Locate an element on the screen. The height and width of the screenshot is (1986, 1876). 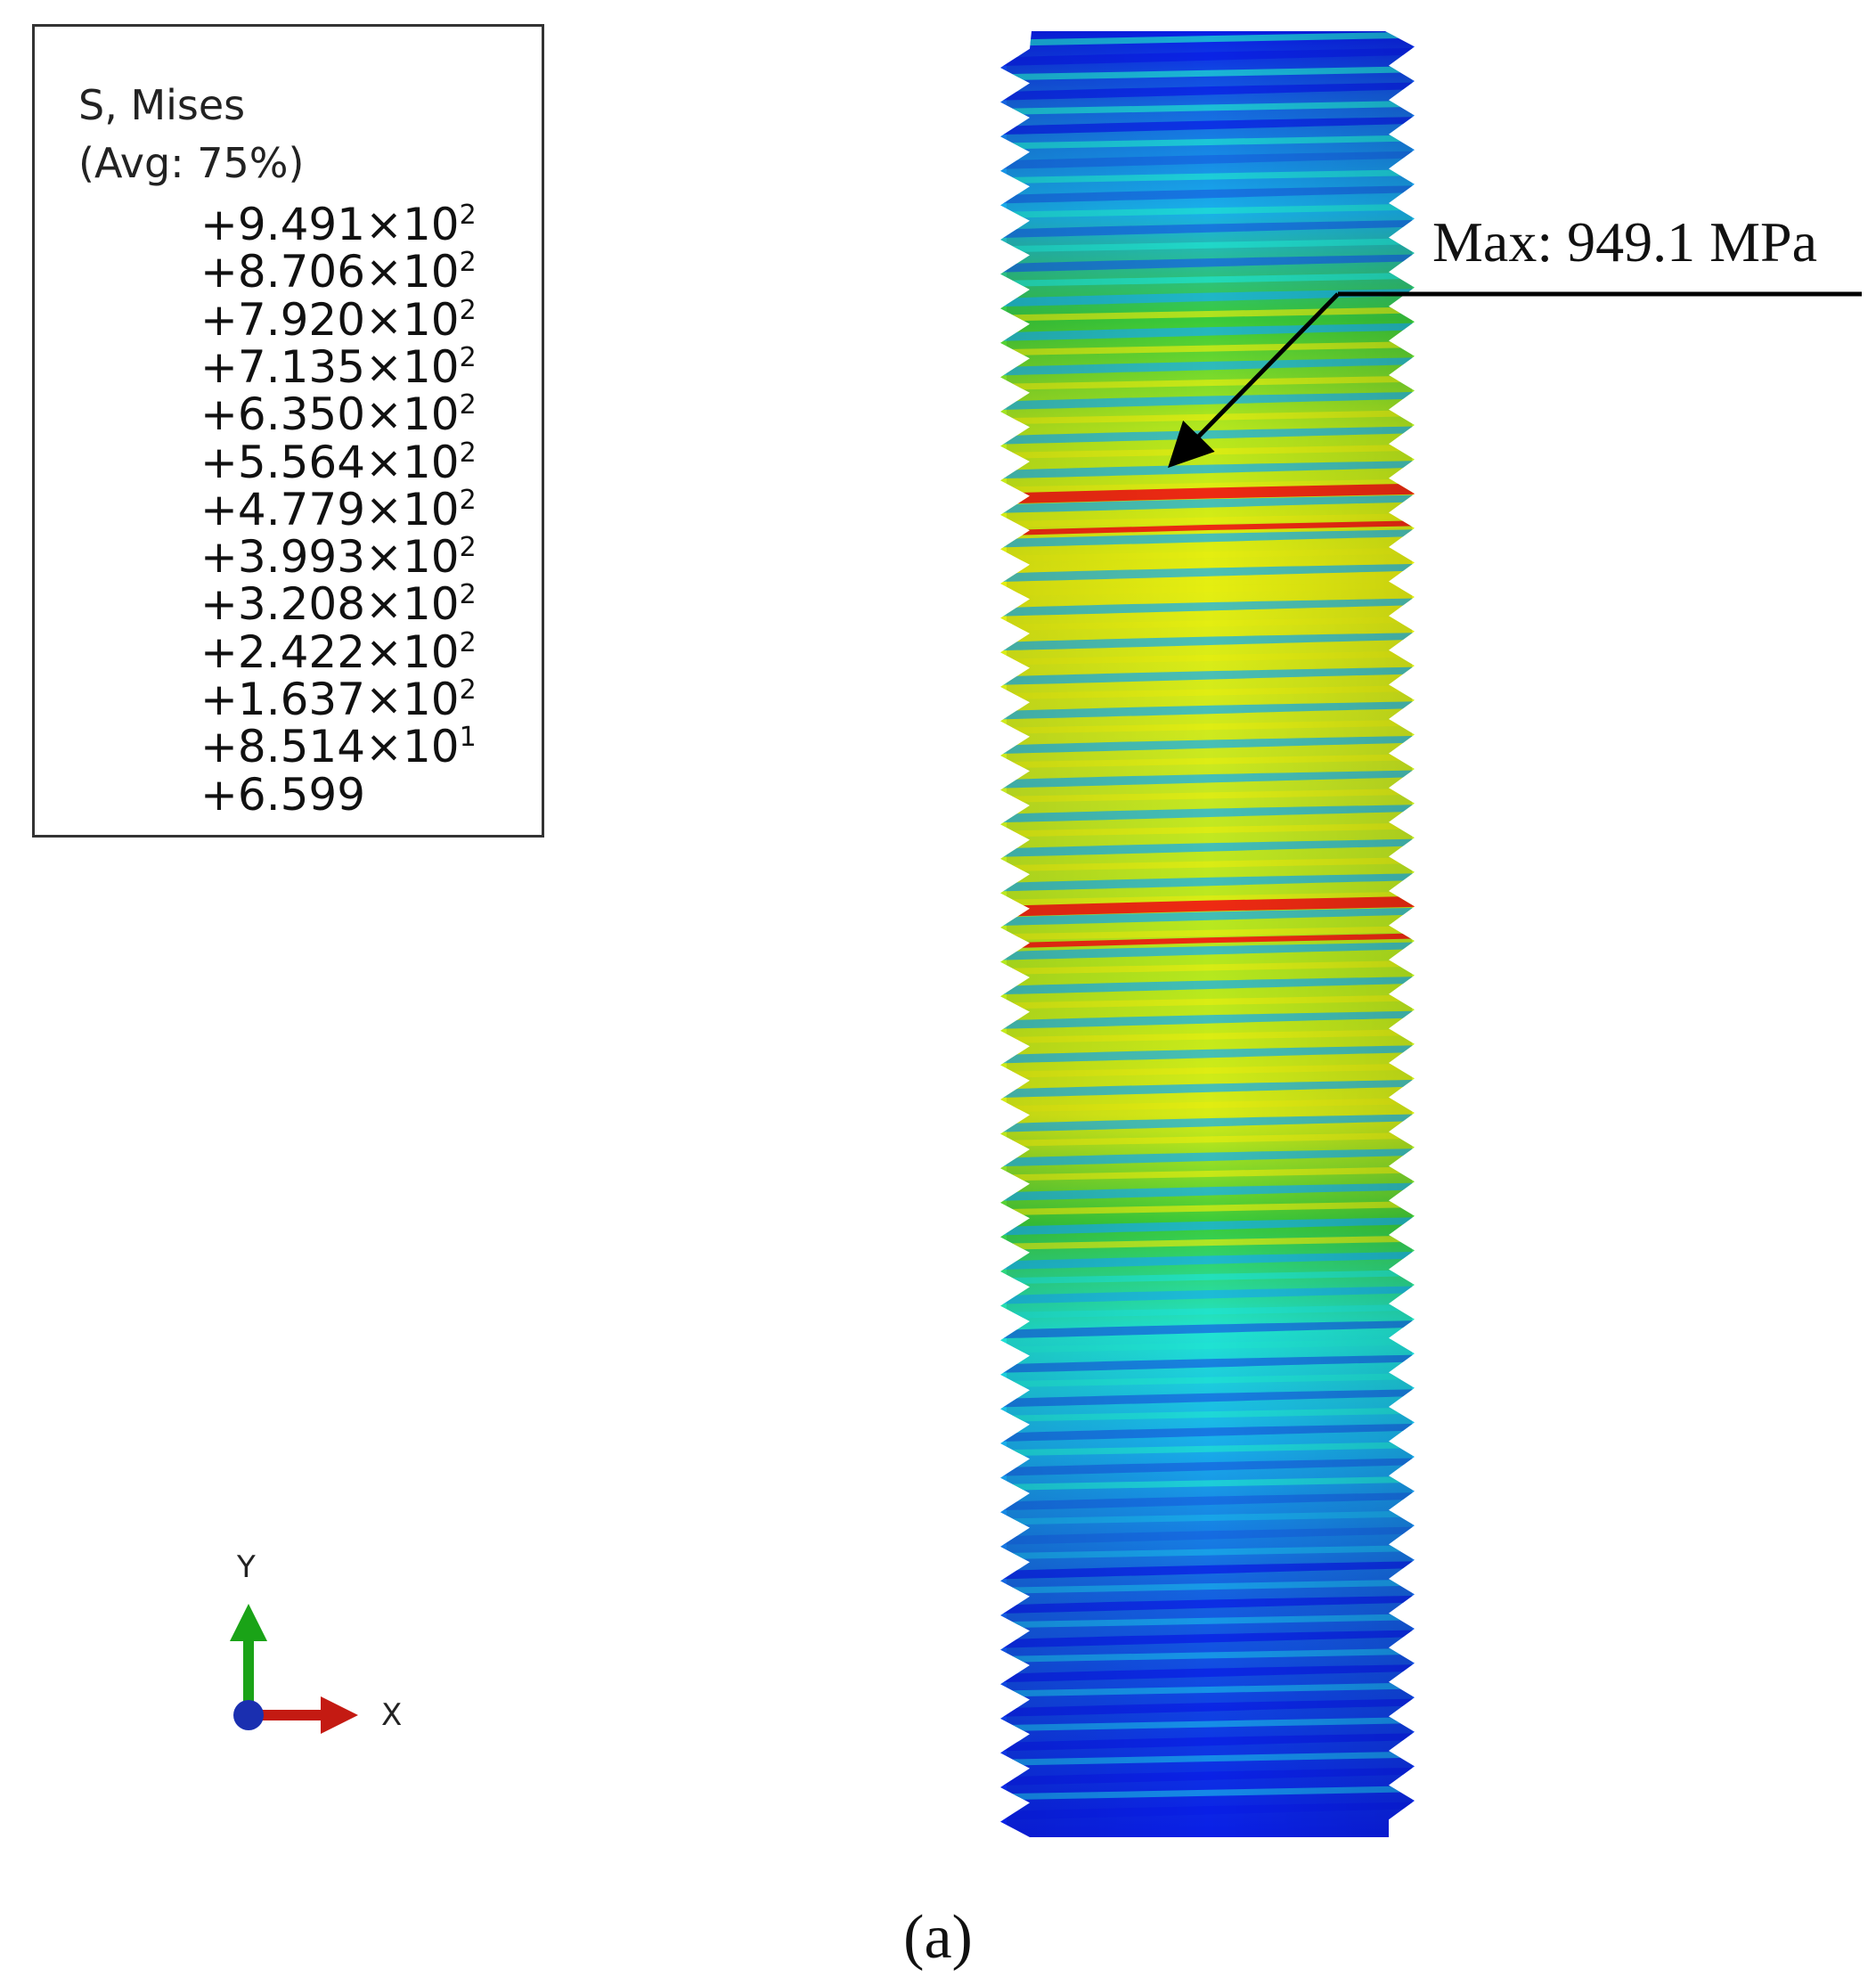
legend-value-4: +7.135×102 is located at coordinates (338, 365).